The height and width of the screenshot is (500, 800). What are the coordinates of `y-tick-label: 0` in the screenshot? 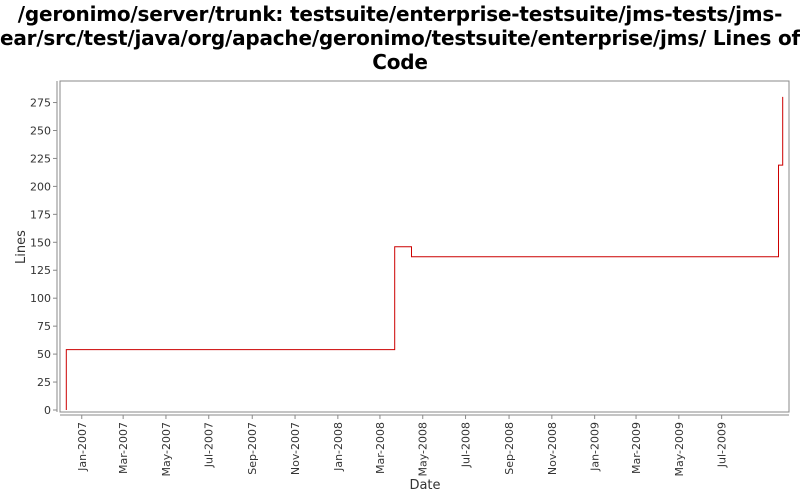 It's located at (47, 410).